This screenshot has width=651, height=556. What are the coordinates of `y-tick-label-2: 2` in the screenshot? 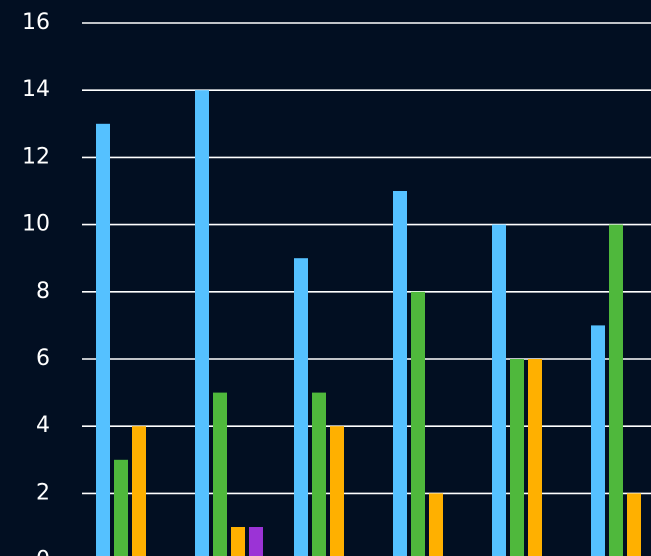 It's located at (43, 492).